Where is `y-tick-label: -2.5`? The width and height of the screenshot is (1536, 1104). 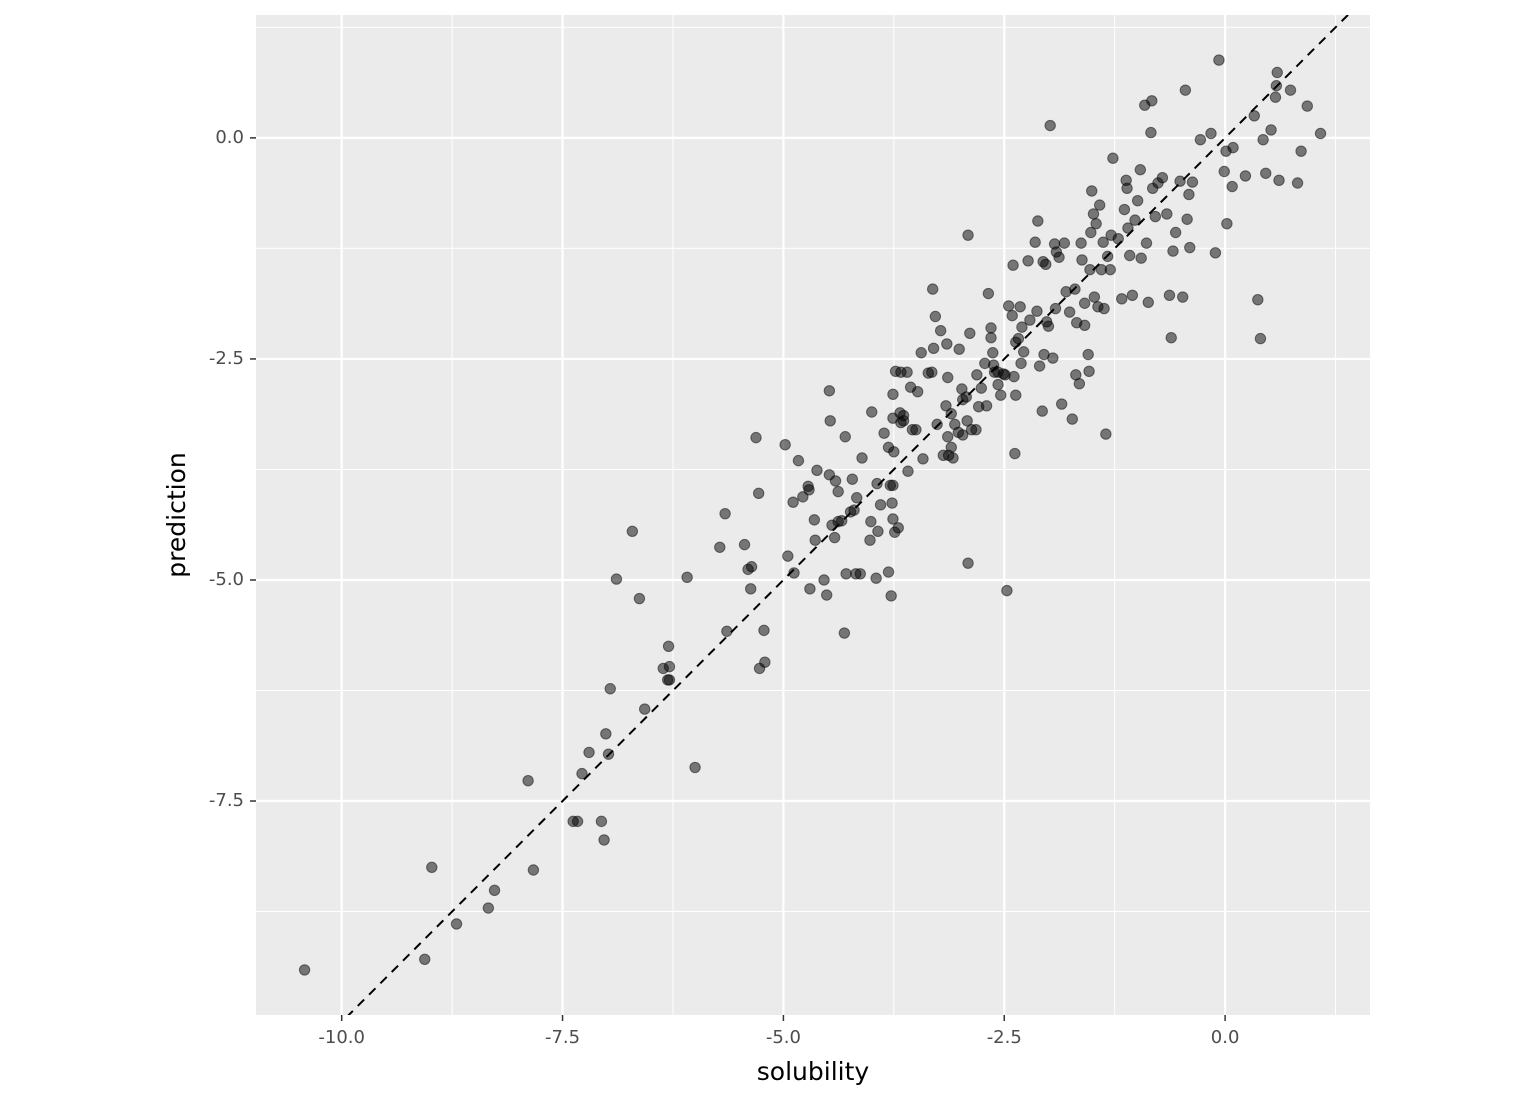 y-tick-label: -2.5 is located at coordinates (226, 358).